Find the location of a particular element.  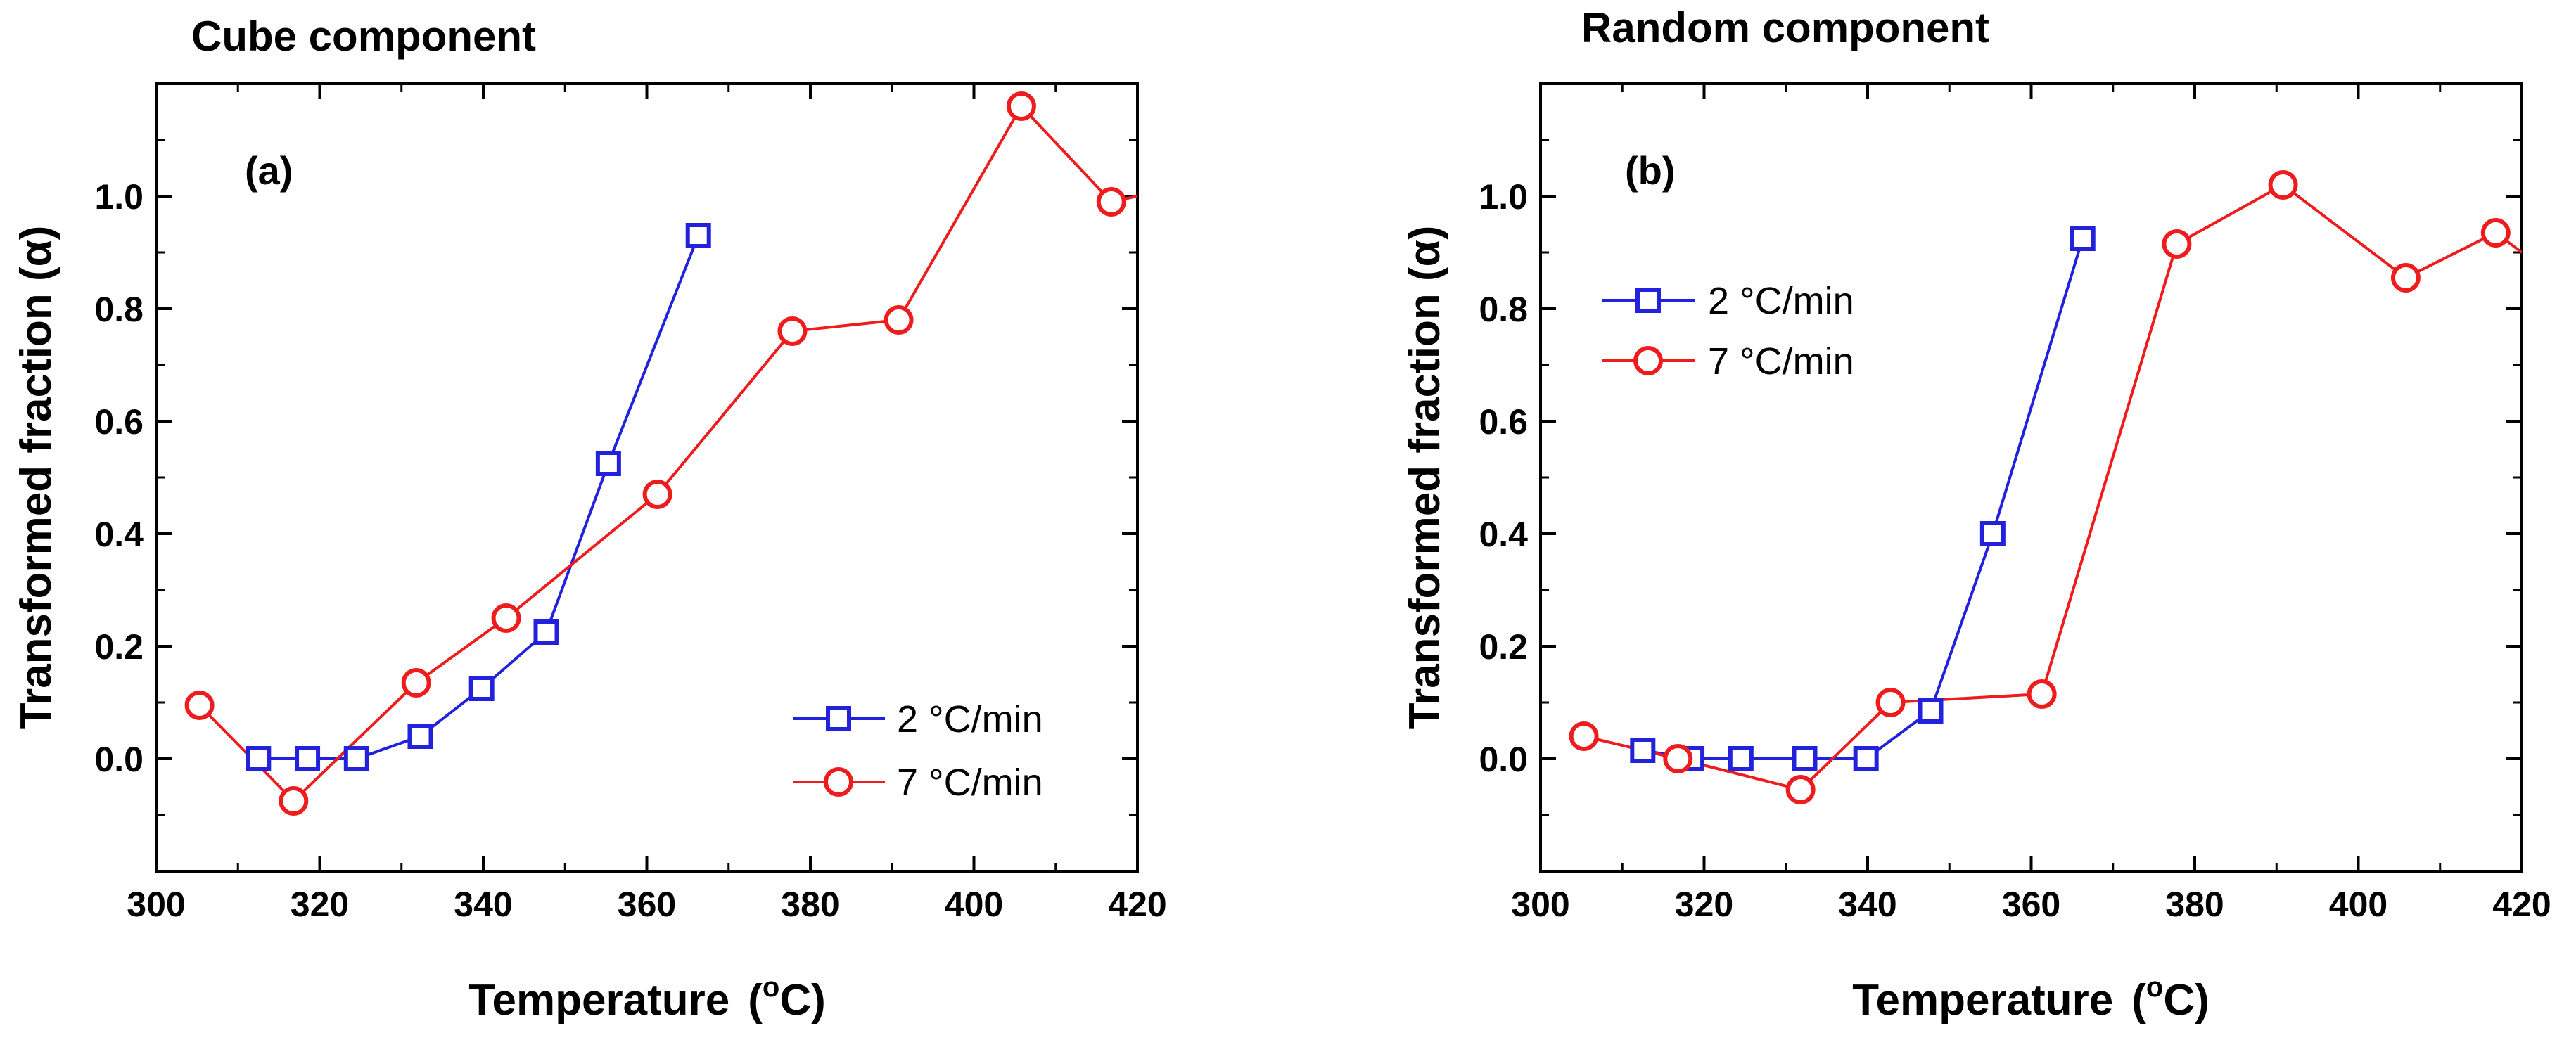

panel-title: Cube component is located at coordinates (363, 36).